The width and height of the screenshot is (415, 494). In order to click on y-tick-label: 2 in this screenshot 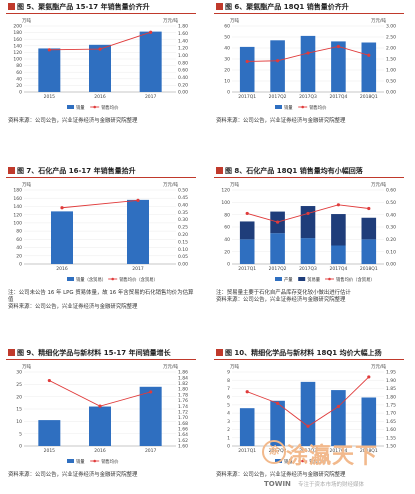, I will do `click(228, 430)`.